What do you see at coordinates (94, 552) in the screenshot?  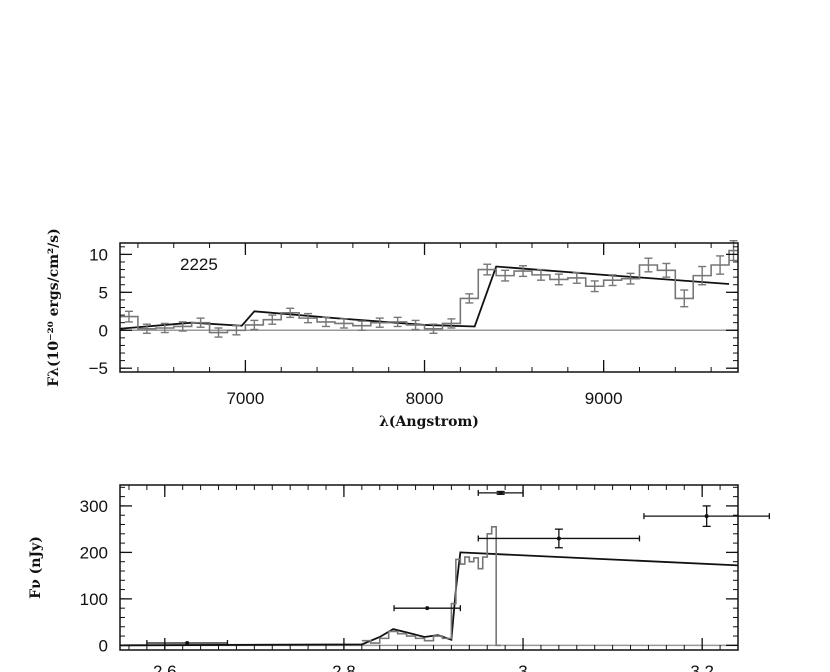 I see `y-tick-label: 200` at bounding box center [94, 552].